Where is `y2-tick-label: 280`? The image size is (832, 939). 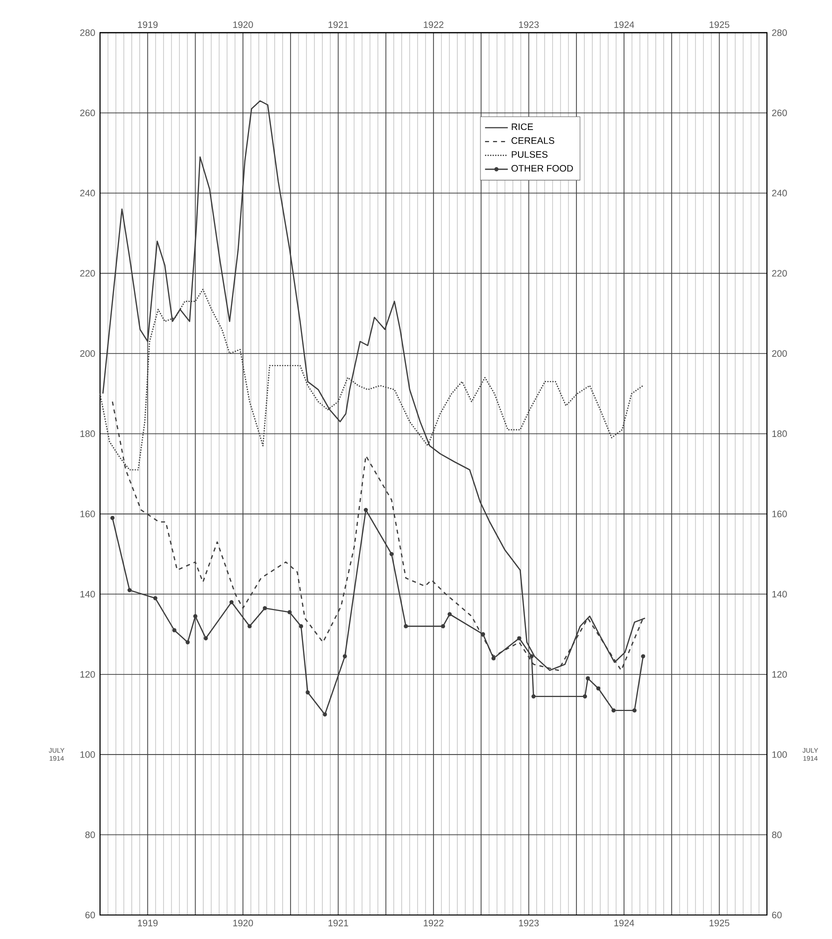
y2-tick-label: 280 is located at coordinates (779, 32).